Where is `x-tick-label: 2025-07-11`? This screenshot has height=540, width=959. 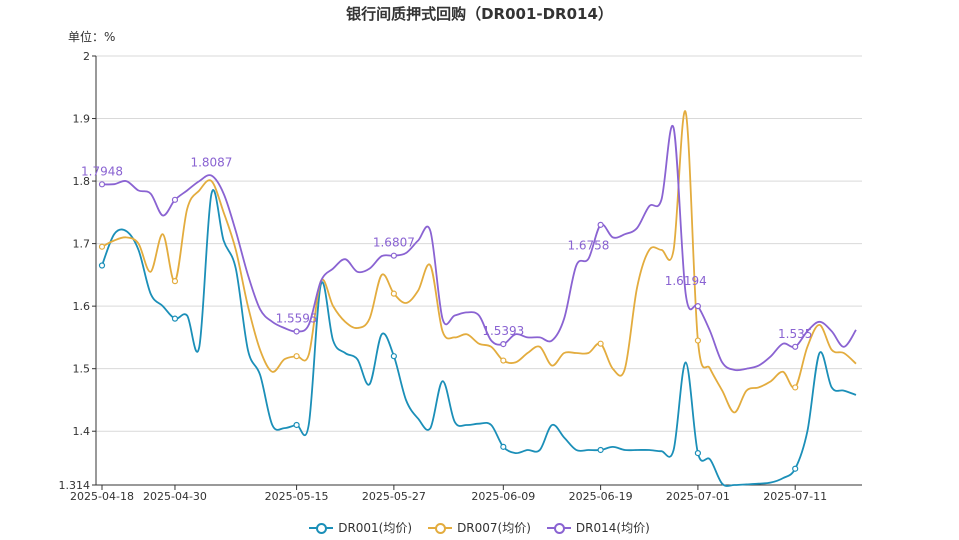
x-tick-label: 2025-07-11 is located at coordinates (795, 496).